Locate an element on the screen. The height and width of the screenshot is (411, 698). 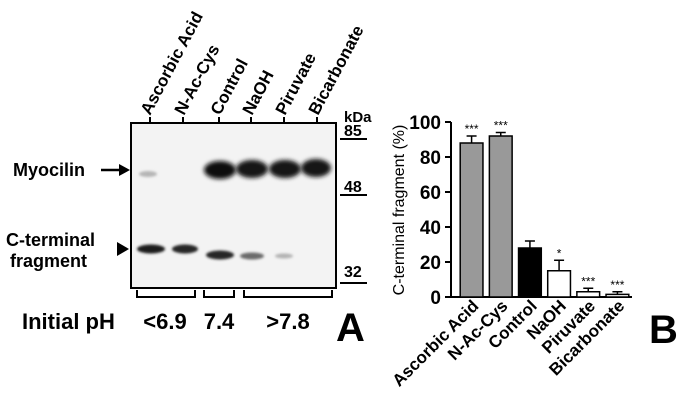
bar-control is located at coordinates (530, 272).